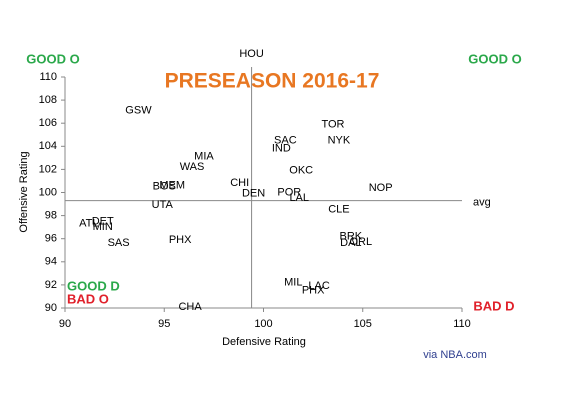 This screenshot has width=588, height=414. I want to click on x-tick-label: 95, so click(164, 324).